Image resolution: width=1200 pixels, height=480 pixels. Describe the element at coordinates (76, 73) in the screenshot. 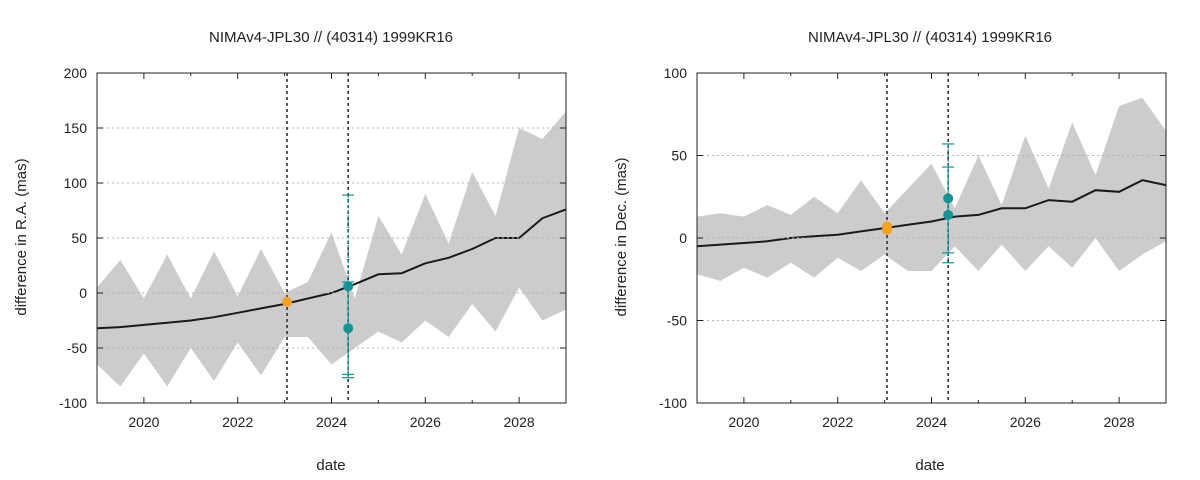

I see `y-tick-label: 200` at that location.